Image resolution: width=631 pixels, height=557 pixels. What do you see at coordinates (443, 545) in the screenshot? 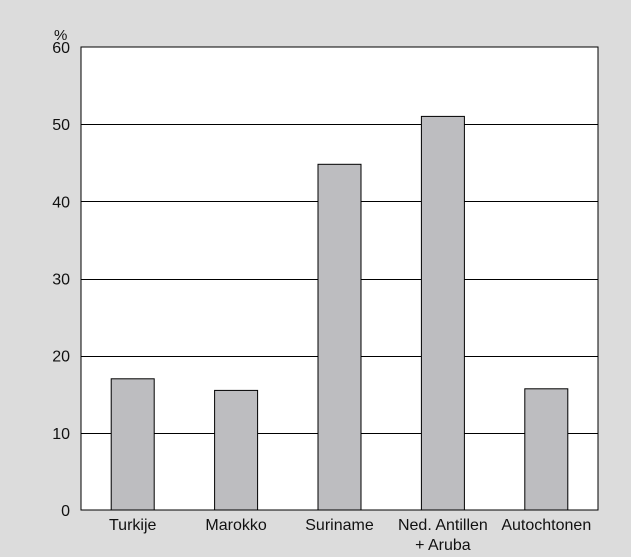
I see `x-tick-label-line: + Aruba` at bounding box center [443, 545].